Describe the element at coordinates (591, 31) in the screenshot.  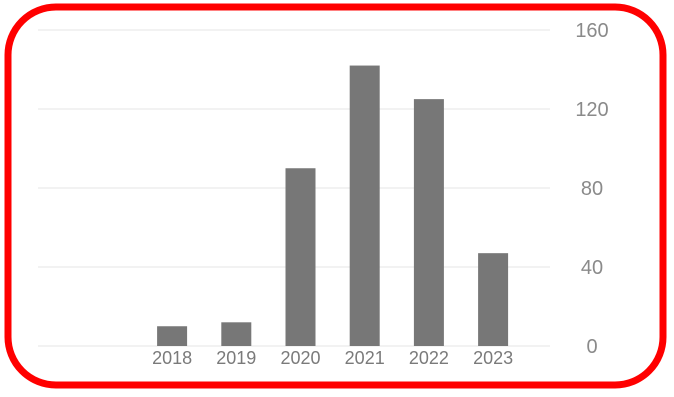
I see `y-tick-label-160: 160` at that location.